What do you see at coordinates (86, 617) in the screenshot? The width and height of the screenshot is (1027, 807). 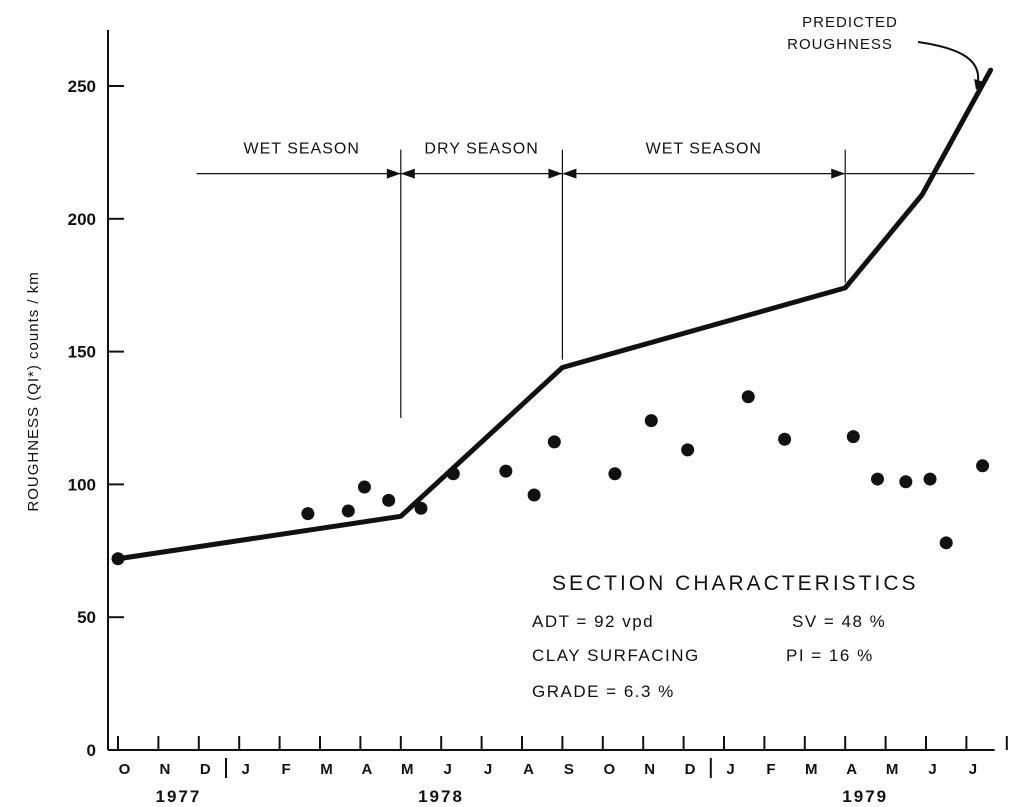 I see `y-tick-label: 50` at bounding box center [86, 617].